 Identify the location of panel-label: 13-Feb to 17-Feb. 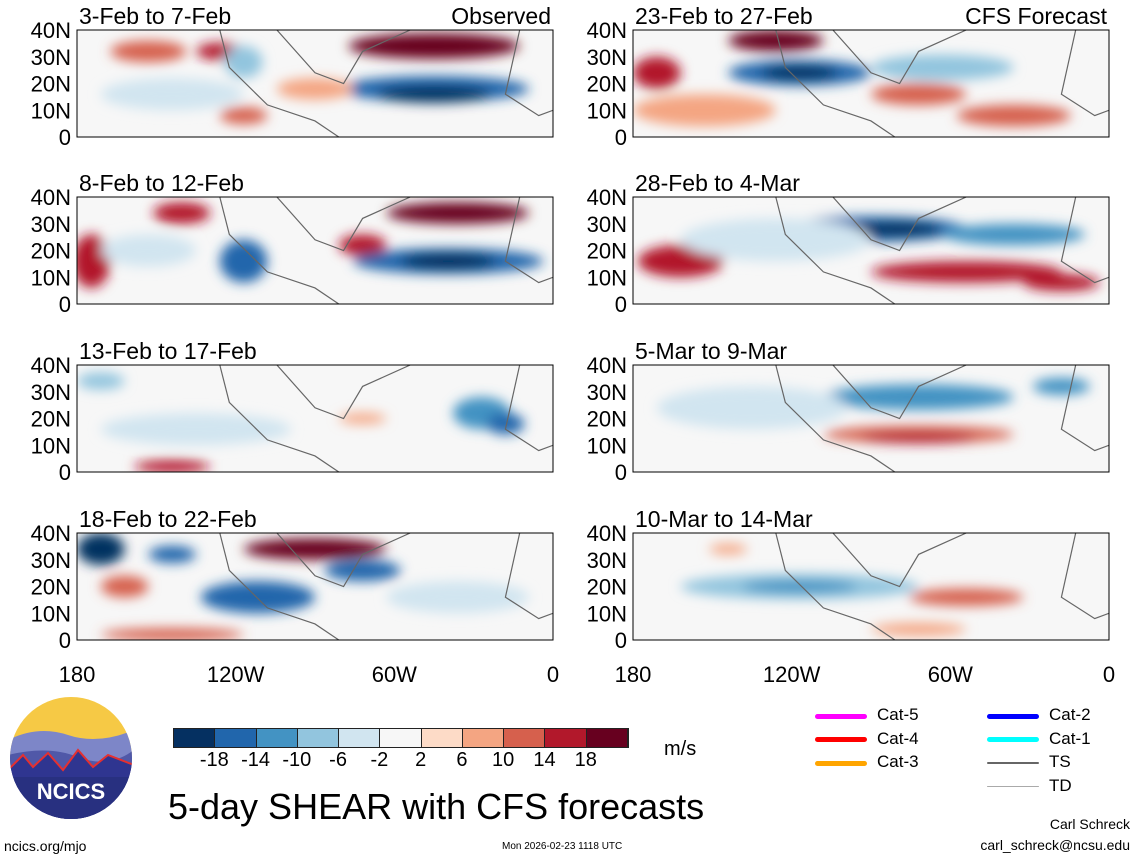
(168, 351).